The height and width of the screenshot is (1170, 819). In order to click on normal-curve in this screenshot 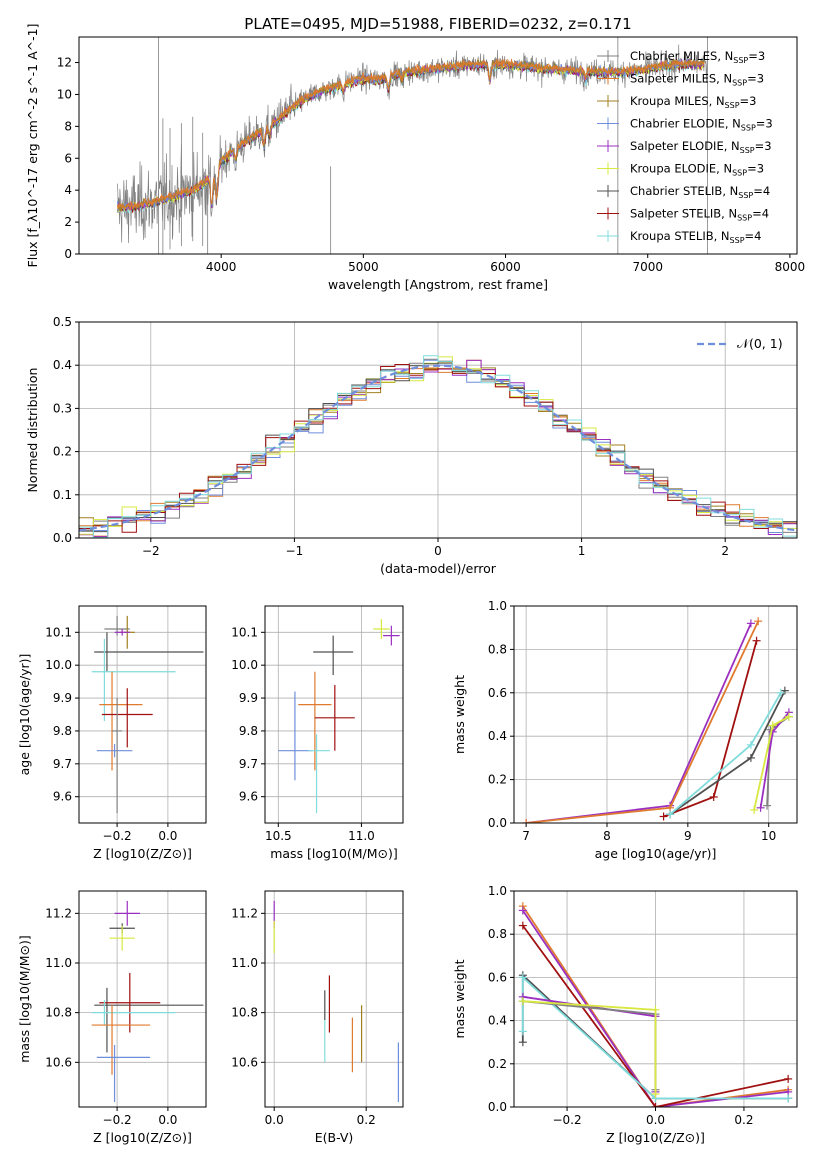, I will do `click(438, 448)`.